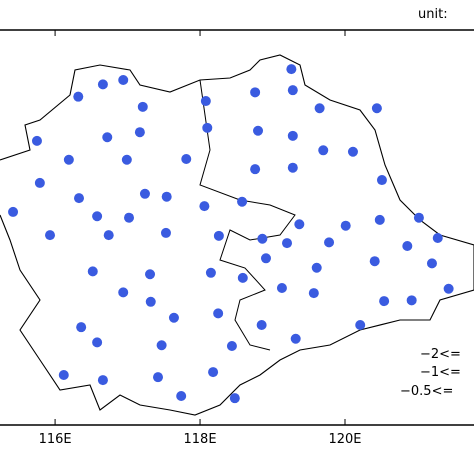 The image size is (474, 474). Describe the element at coordinates (55, 439) in the screenshot. I see `x-tick-label: 116E` at that location.